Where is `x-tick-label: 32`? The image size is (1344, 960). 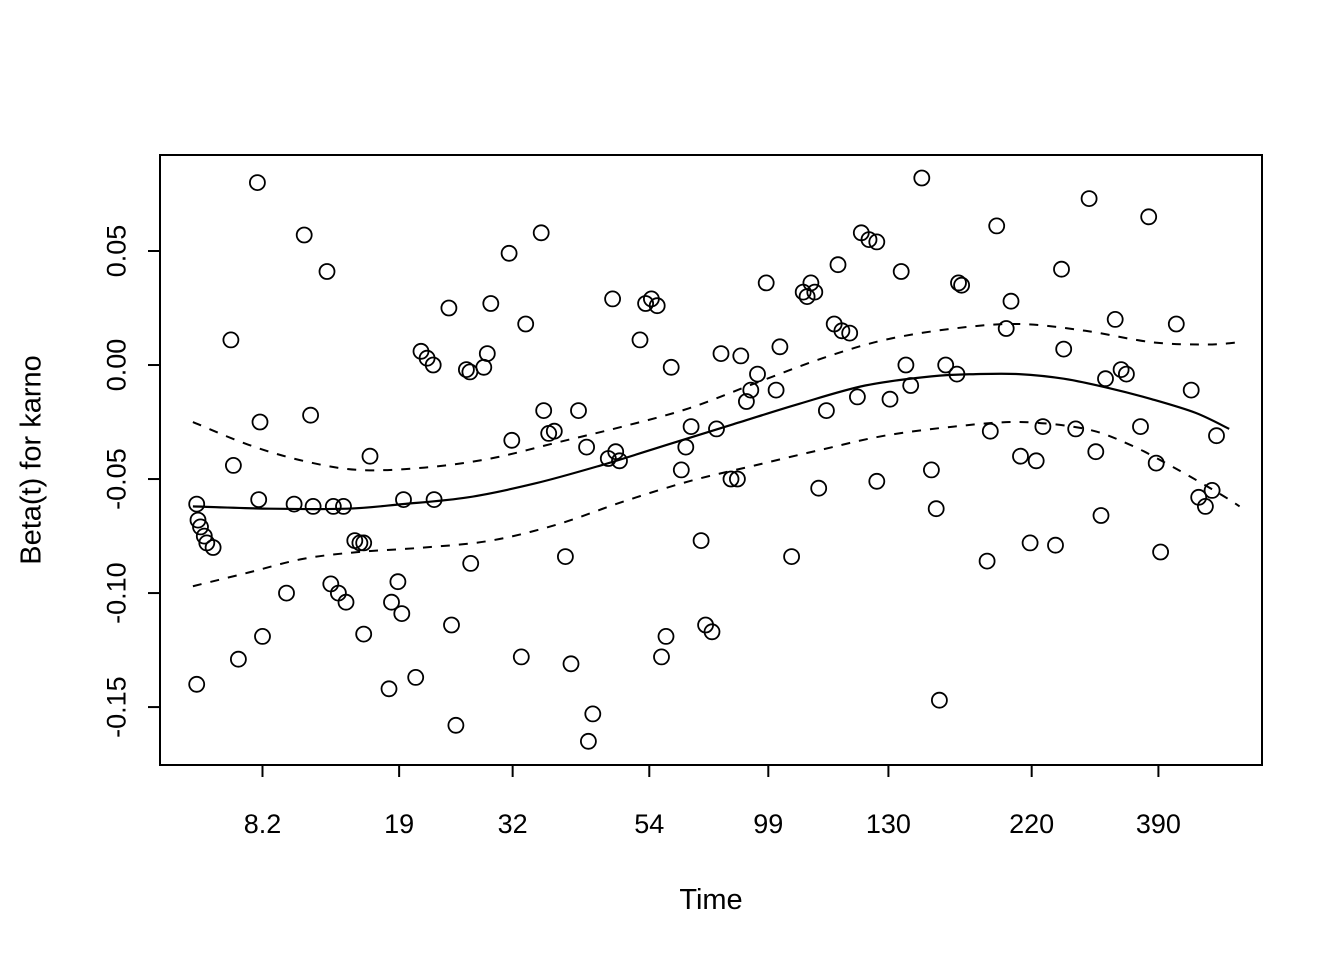
x-tick-label: 32 is located at coordinates (513, 824).